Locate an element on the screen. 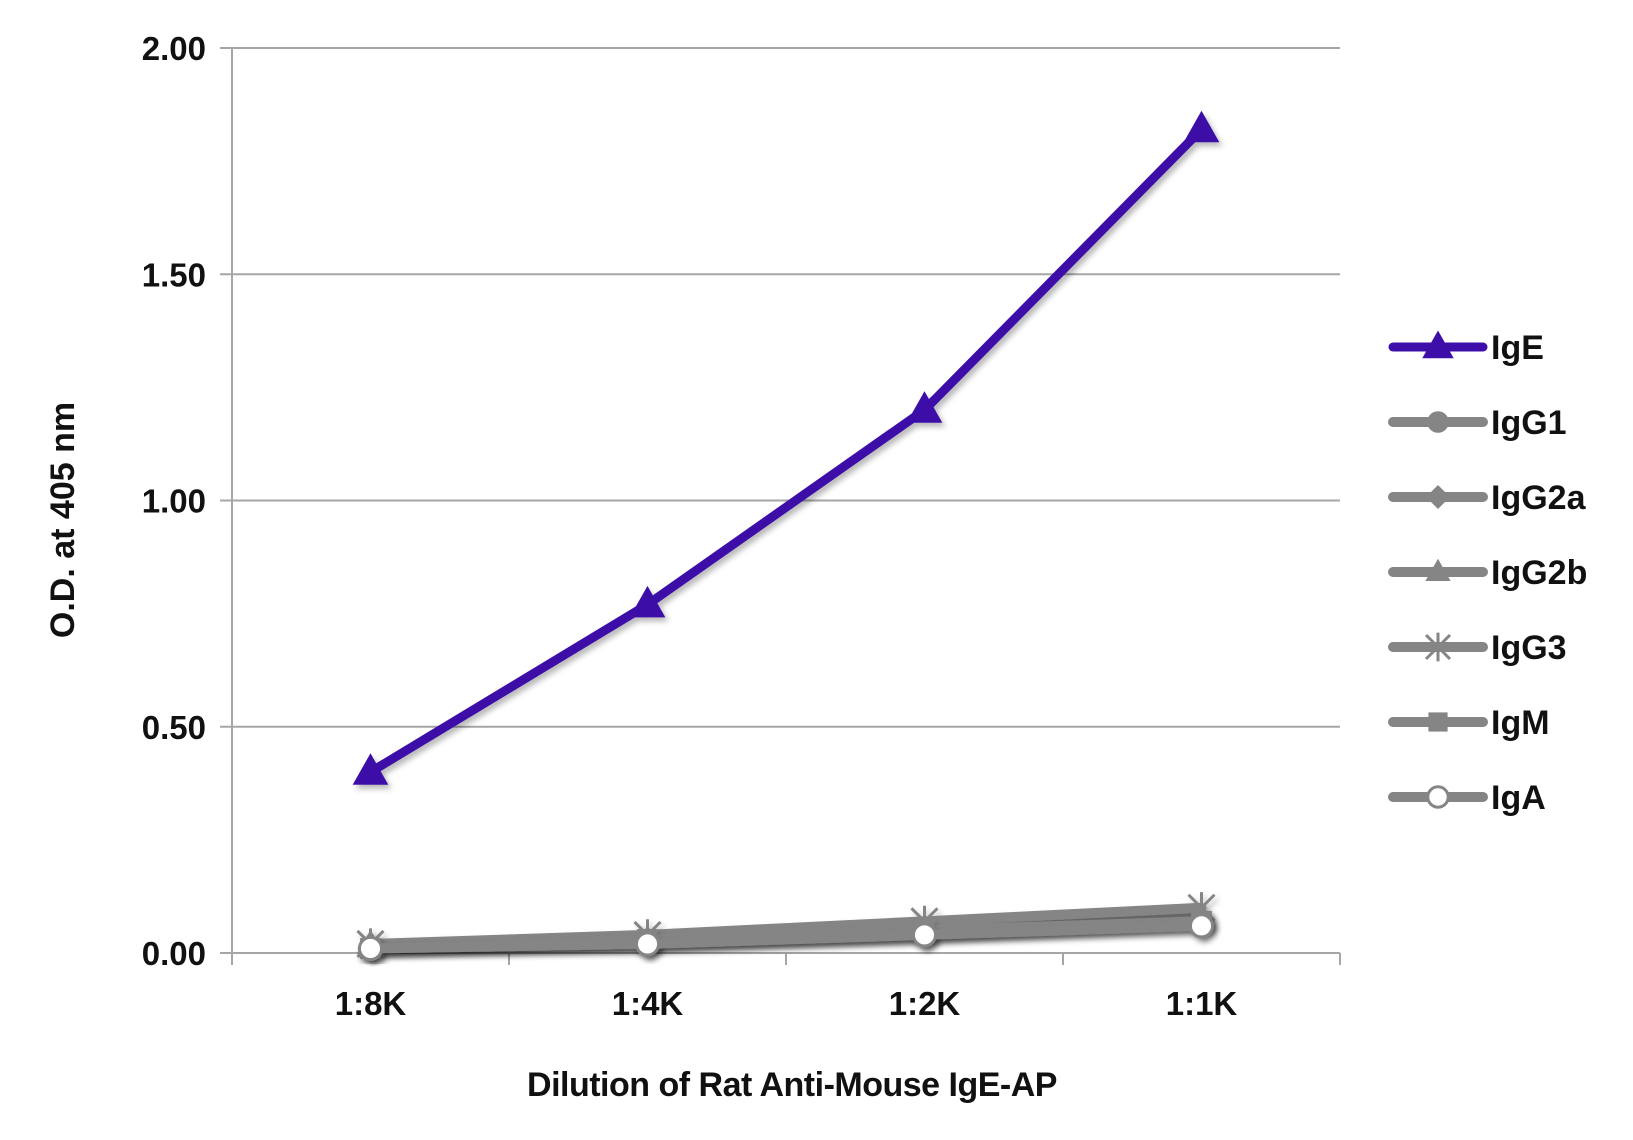 Image resolution: width=1633 pixels, height=1140 pixels. legend-item-ige: IgE is located at coordinates (1466, 348).